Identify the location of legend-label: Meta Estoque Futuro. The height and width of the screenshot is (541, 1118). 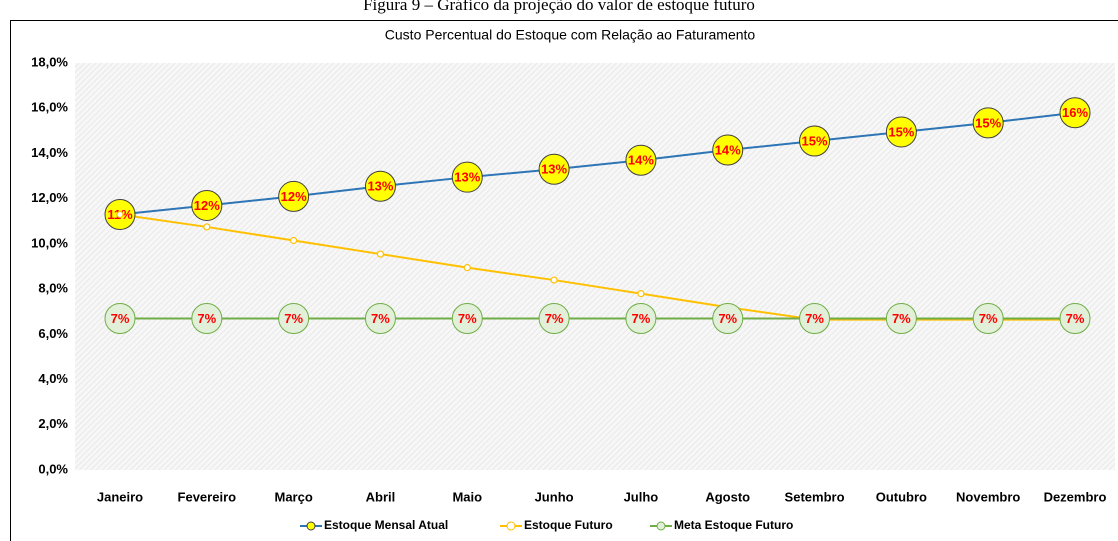
(733, 525).